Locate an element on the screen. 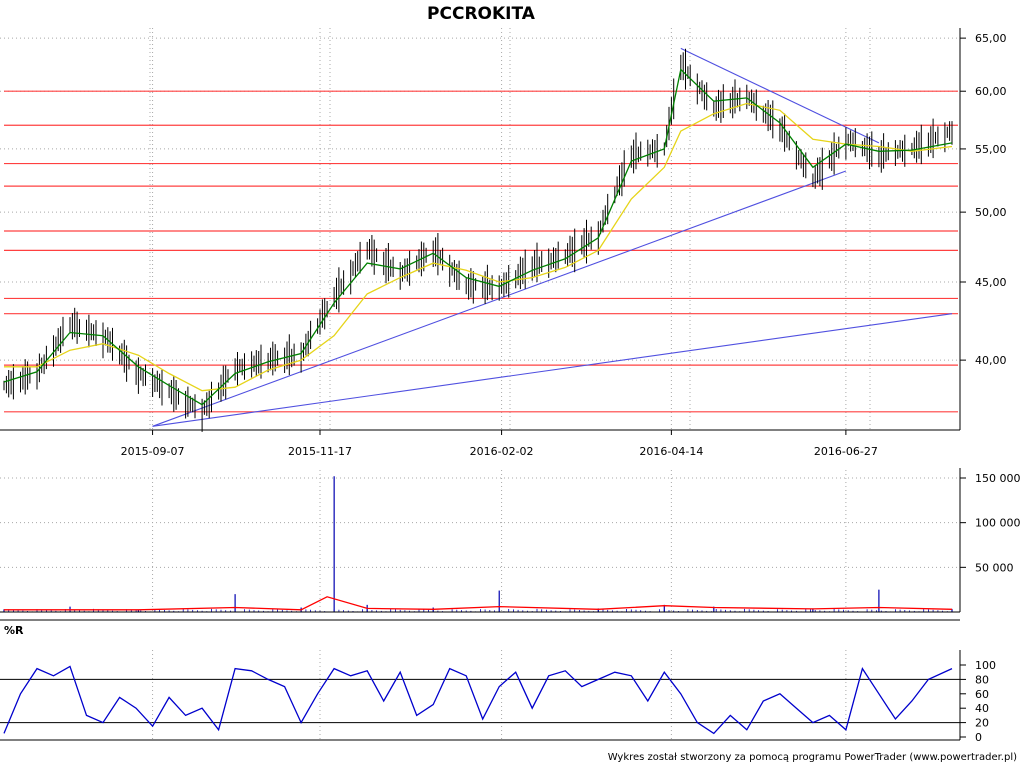  volume-y-ticks: 50 000 100 000 150 000 is located at coordinates (990, 523).